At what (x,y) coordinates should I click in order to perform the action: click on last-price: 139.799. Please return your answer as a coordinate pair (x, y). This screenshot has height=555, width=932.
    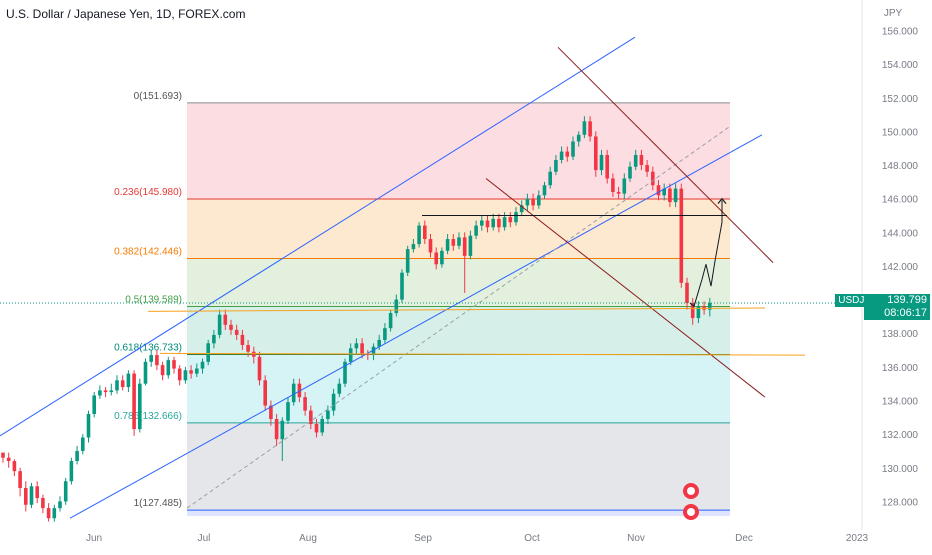
    Looking at the image, I should click on (907, 300).